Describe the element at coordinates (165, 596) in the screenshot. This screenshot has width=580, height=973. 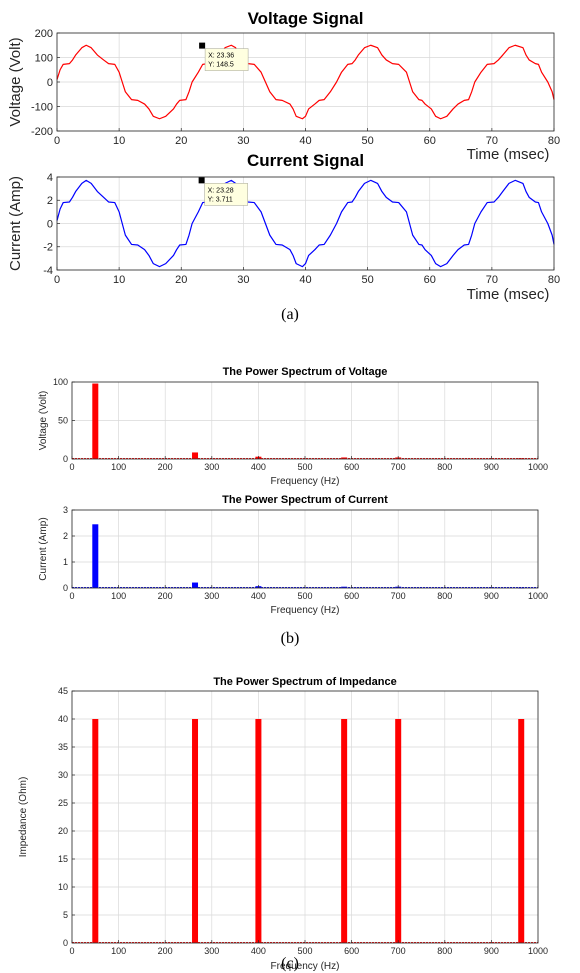
I see `current_spectrum-xtick-label: 200` at that location.